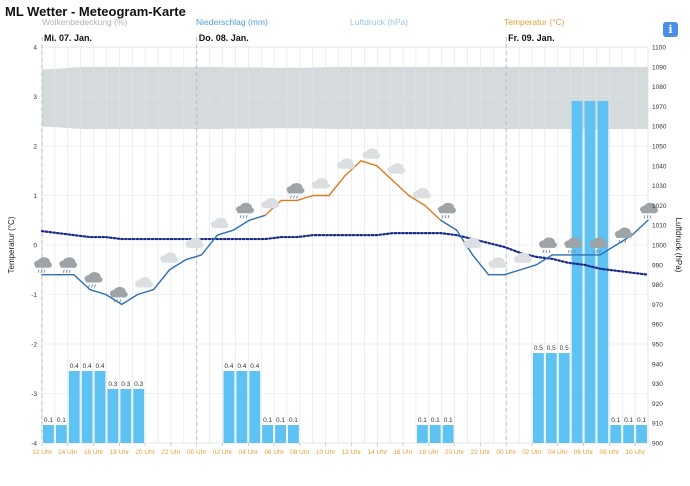  What do you see at coordinates (34, 295) in the screenshot?
I see `y-left-tick: -1` at bounding box center [34, 295].